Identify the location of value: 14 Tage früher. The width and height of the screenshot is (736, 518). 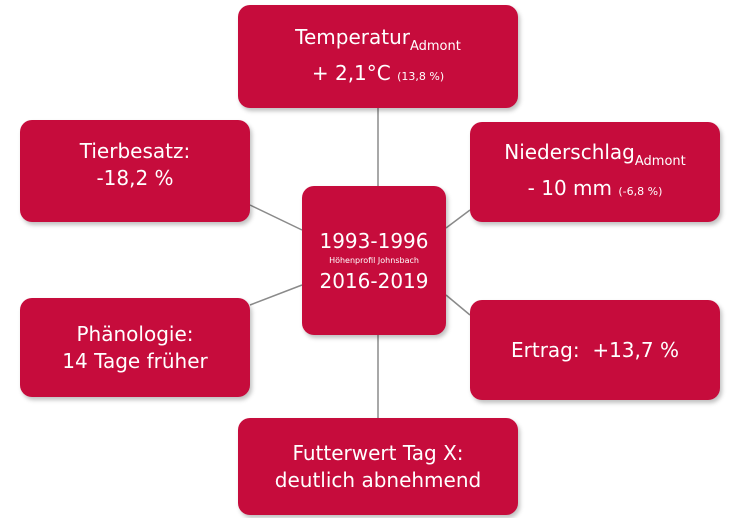
(135, 360).